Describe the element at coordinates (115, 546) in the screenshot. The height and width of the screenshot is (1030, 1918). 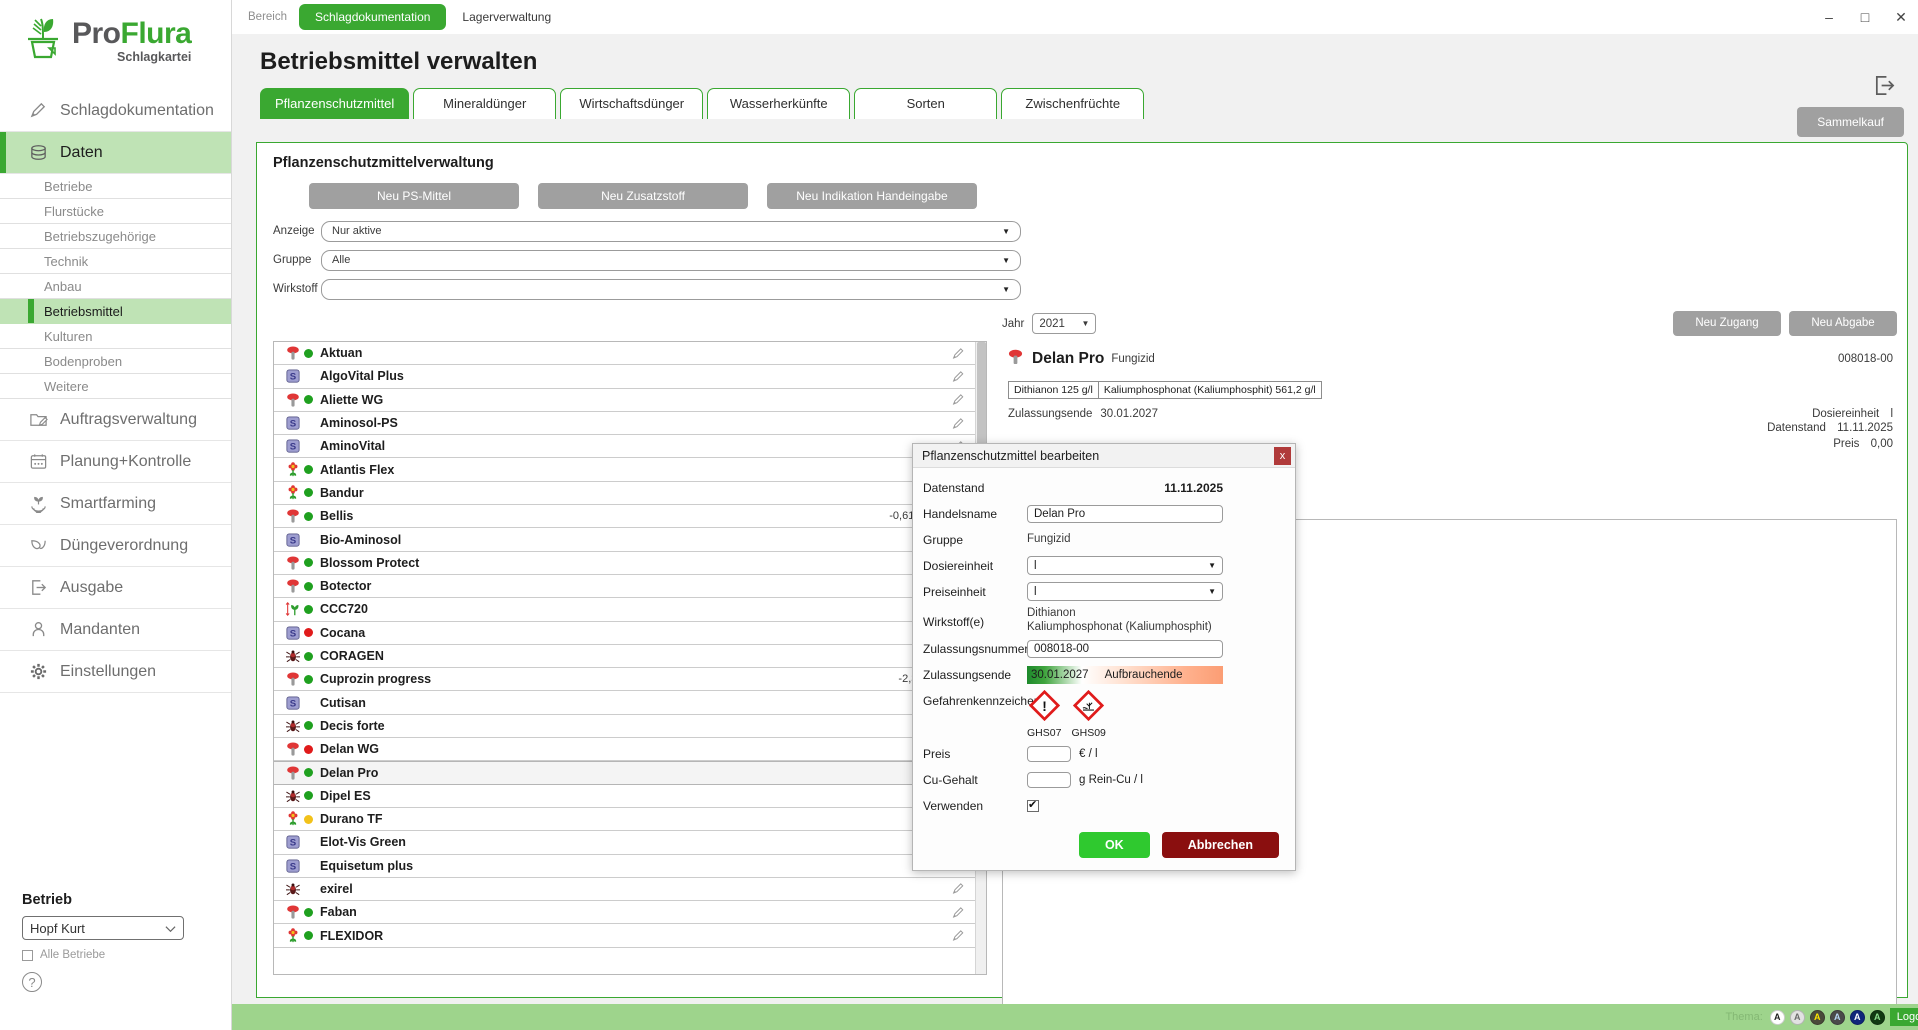
I see `sidebar-item-duengeverordnung: Düngeverordnung` at that location.